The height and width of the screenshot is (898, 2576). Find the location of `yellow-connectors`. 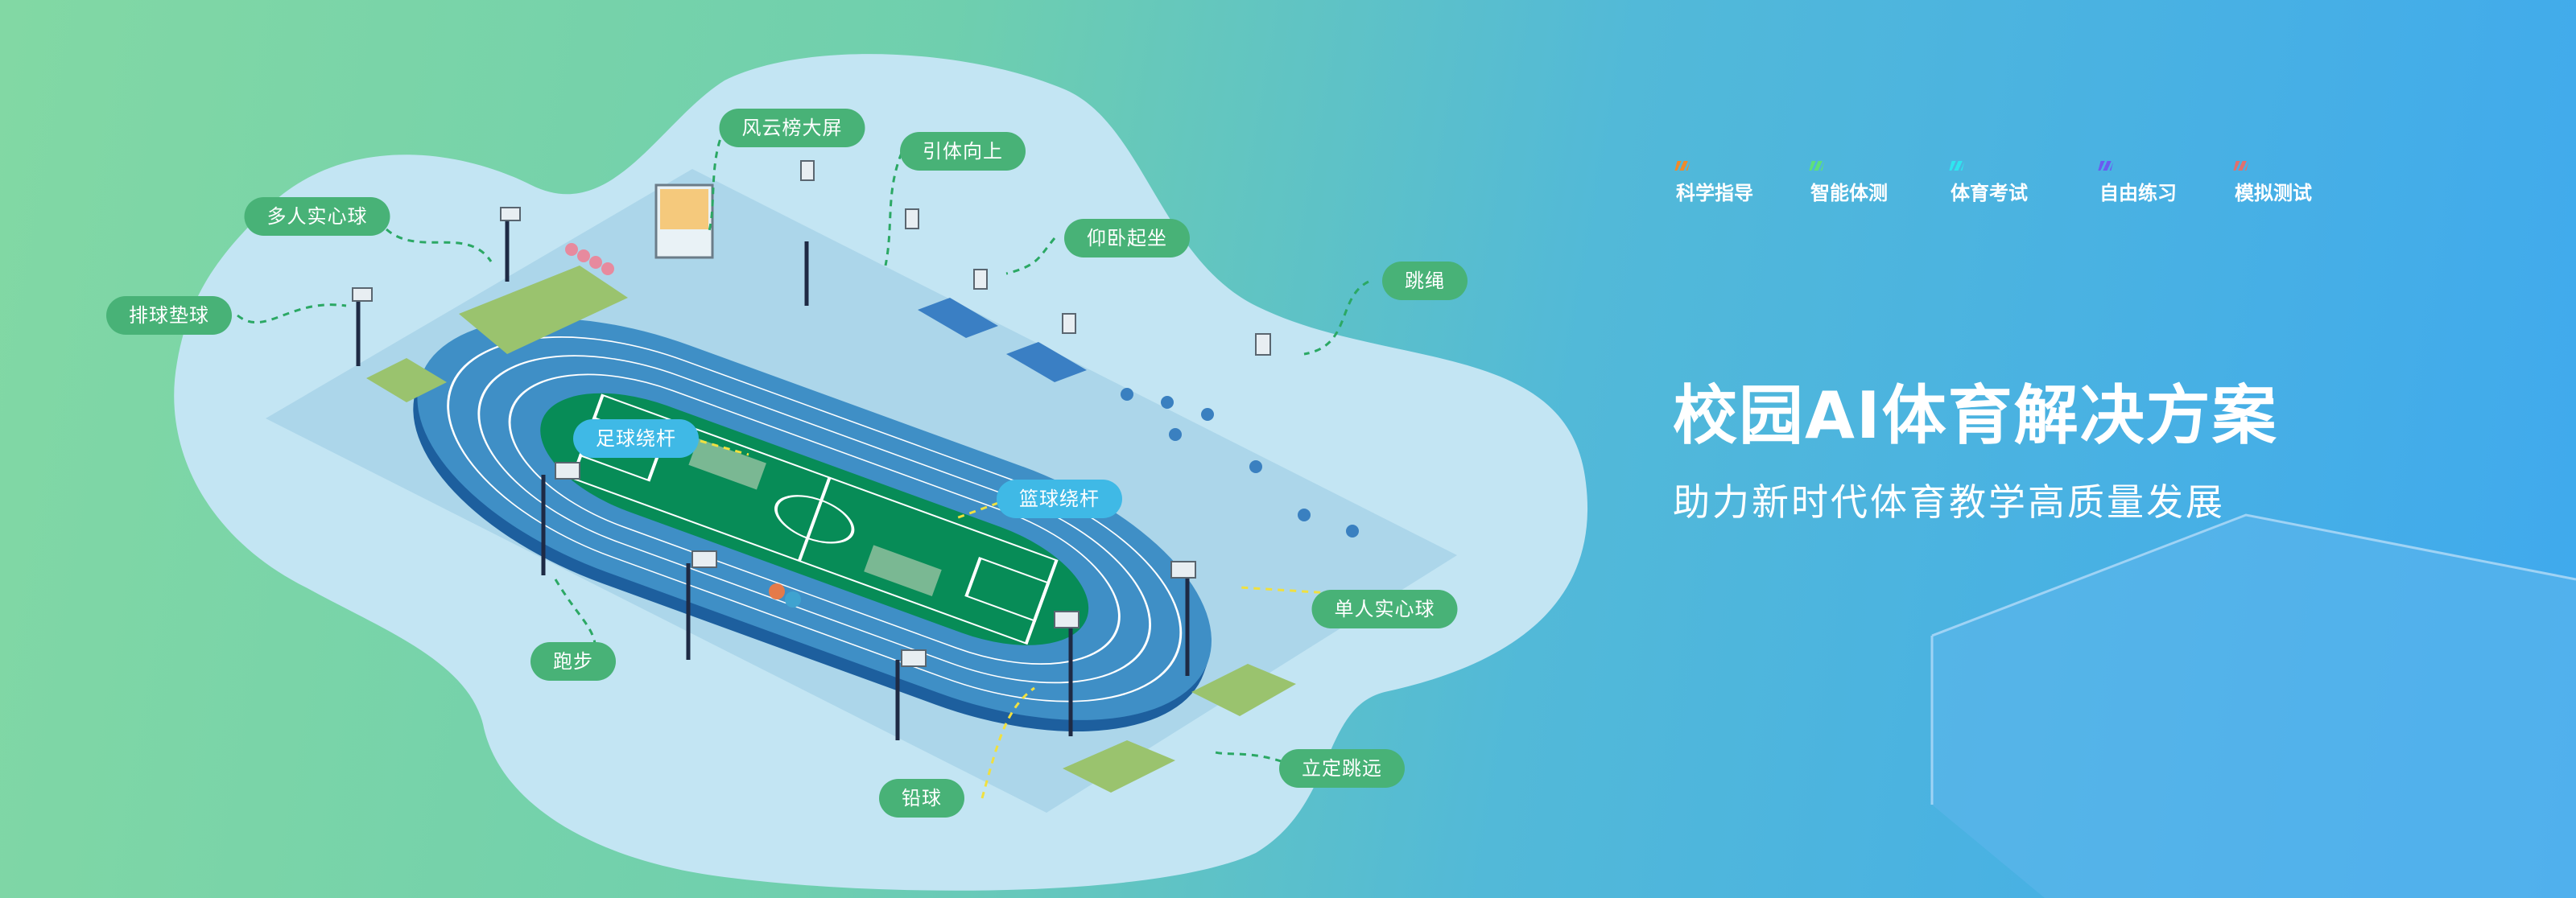

yellow-connectors is located at coordinates (1034, 619).